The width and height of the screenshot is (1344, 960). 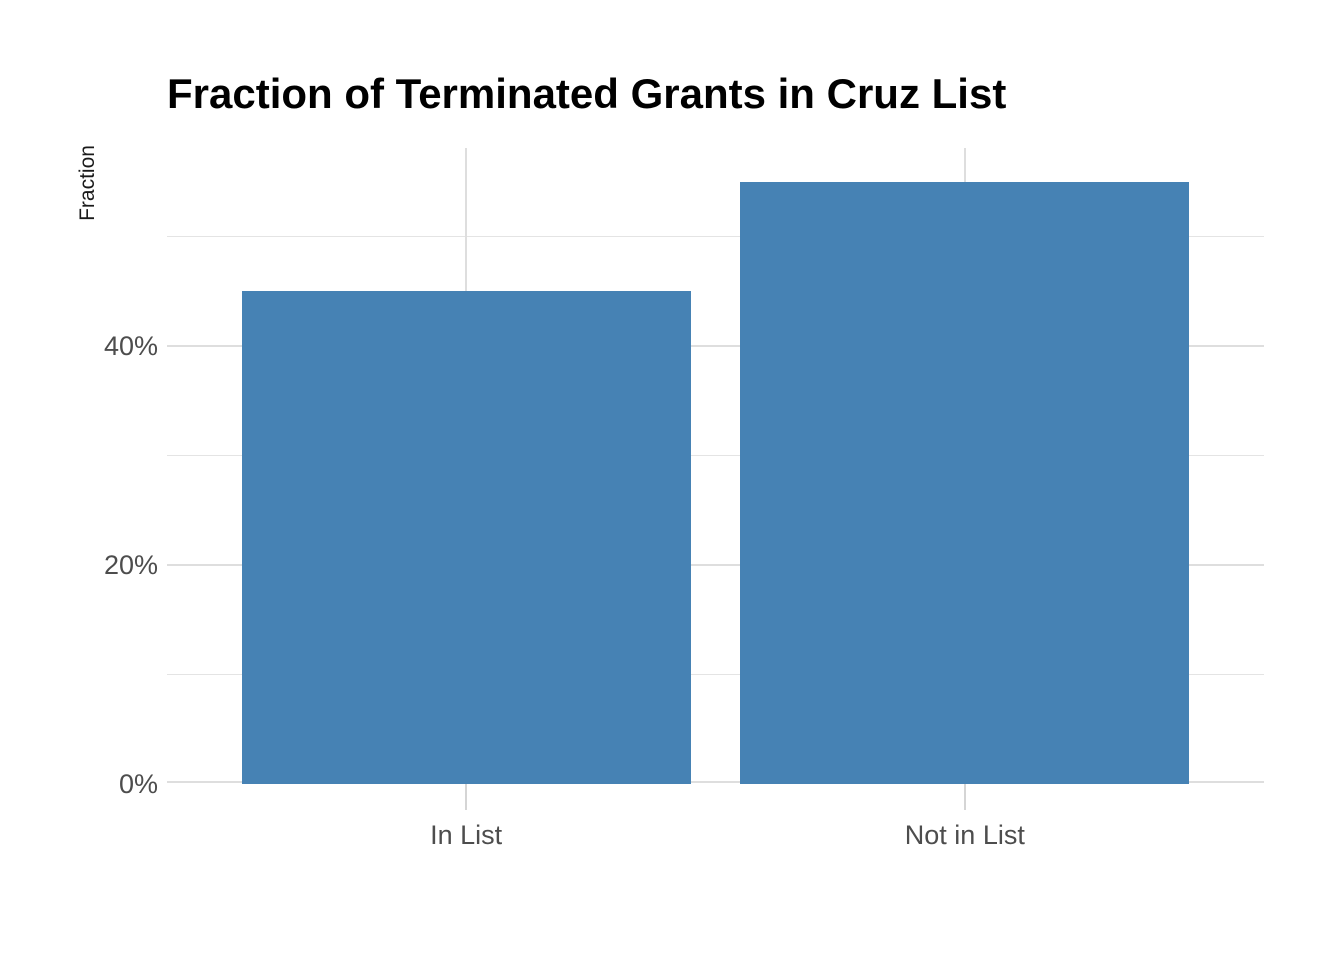 What do you see at coordinates (130, 565) in the screenshot?
I see `y-tick-label: 20%` at bounding box center [130, 565].